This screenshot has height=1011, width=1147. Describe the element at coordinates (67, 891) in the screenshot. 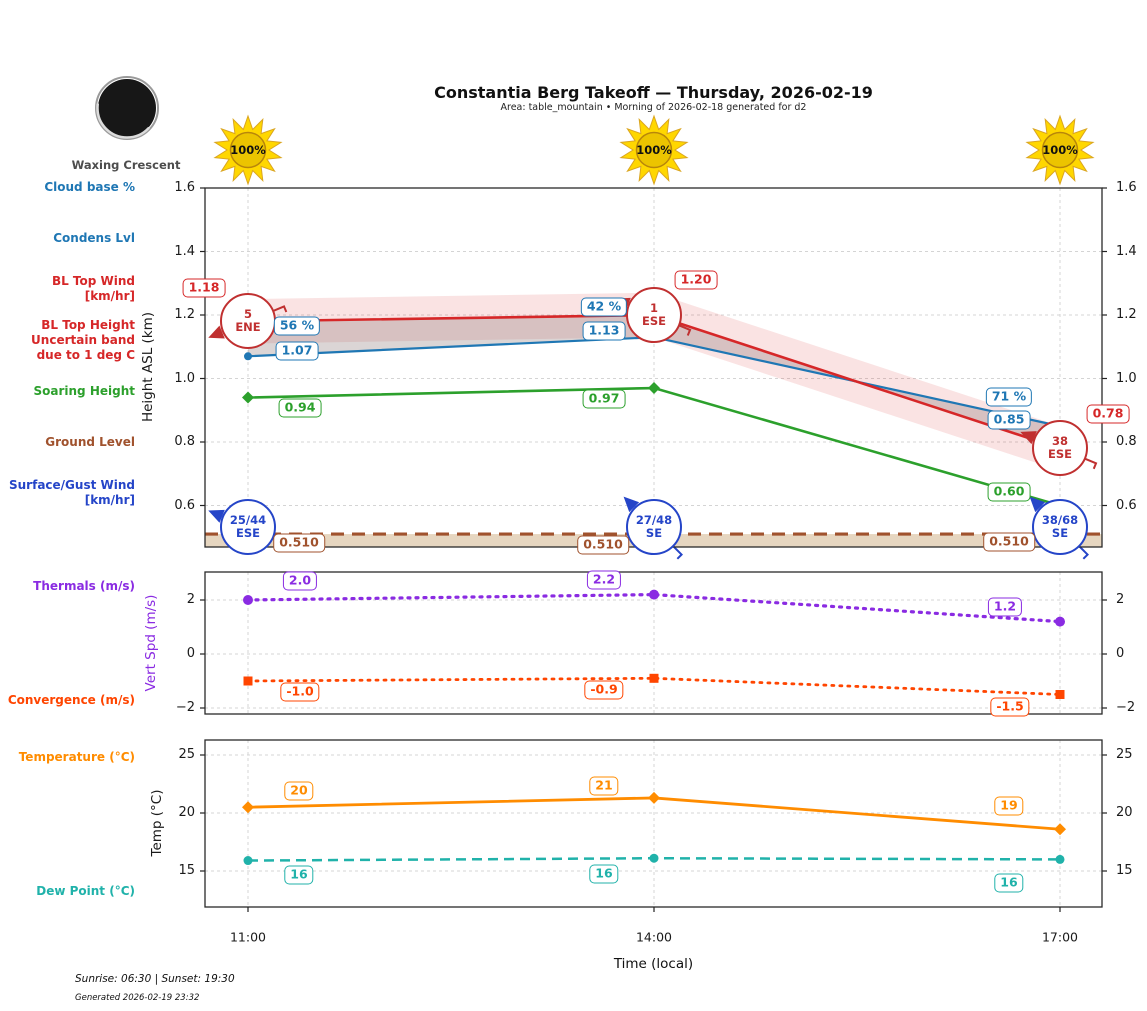

I see `series-label-dew-point-c: Dew Point (°C)` at that location.